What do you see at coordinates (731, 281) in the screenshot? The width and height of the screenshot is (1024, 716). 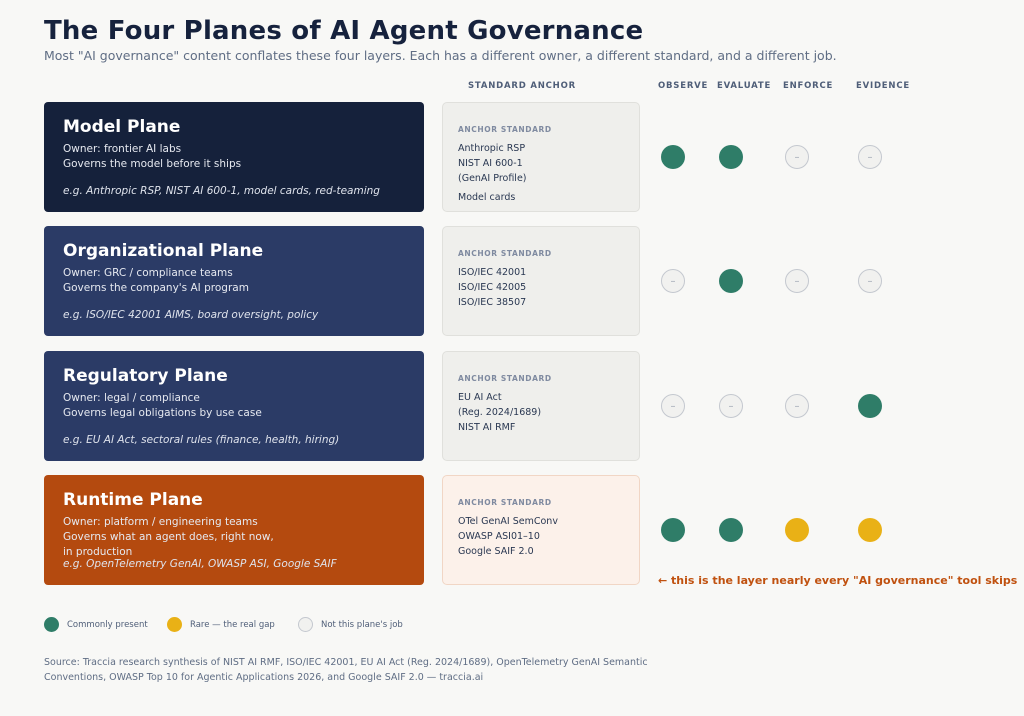 I see `status-dot-organizational-evaluate` at bounding box center [731, 281].